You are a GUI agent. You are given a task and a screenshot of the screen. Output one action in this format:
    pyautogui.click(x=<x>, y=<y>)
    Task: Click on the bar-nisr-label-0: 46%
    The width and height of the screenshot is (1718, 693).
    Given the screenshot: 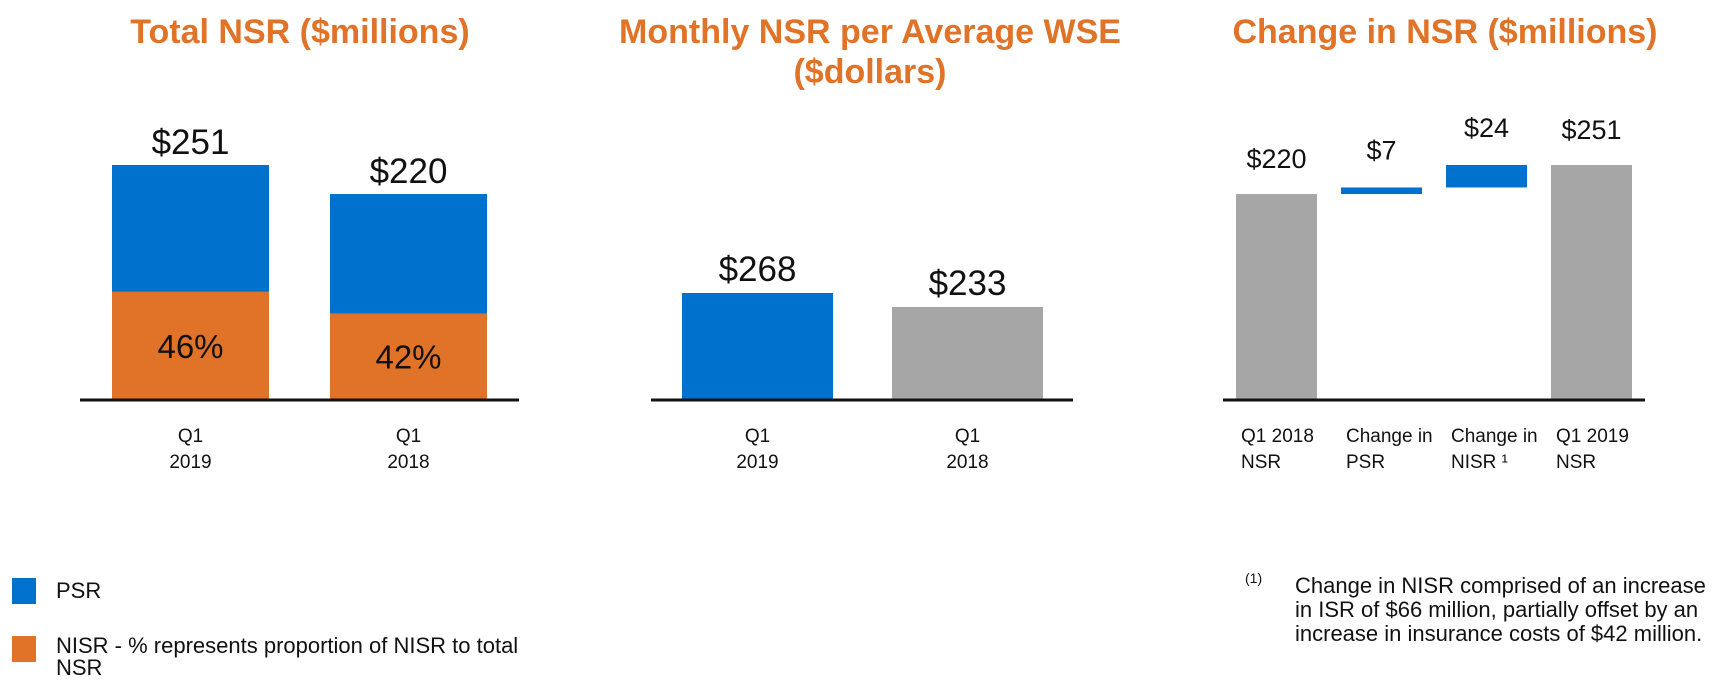 What is the action you would take?
    pyautogui.click(x=190, y=346)
    